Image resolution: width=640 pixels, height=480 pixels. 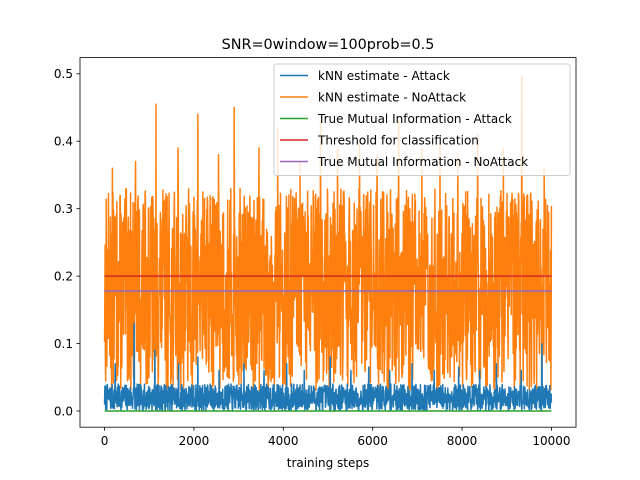 I want to click on legend-label: kNN estimate - NoAttack, so click(x=392, y=97).